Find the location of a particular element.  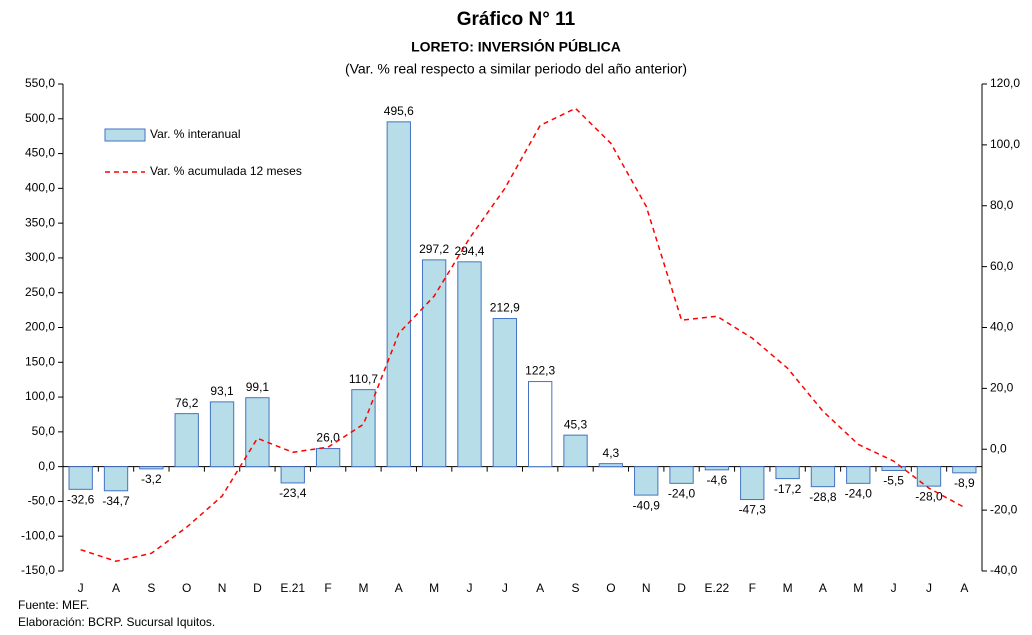

y2-tick-label: -40,0 is located at coordinates (1004, 570).